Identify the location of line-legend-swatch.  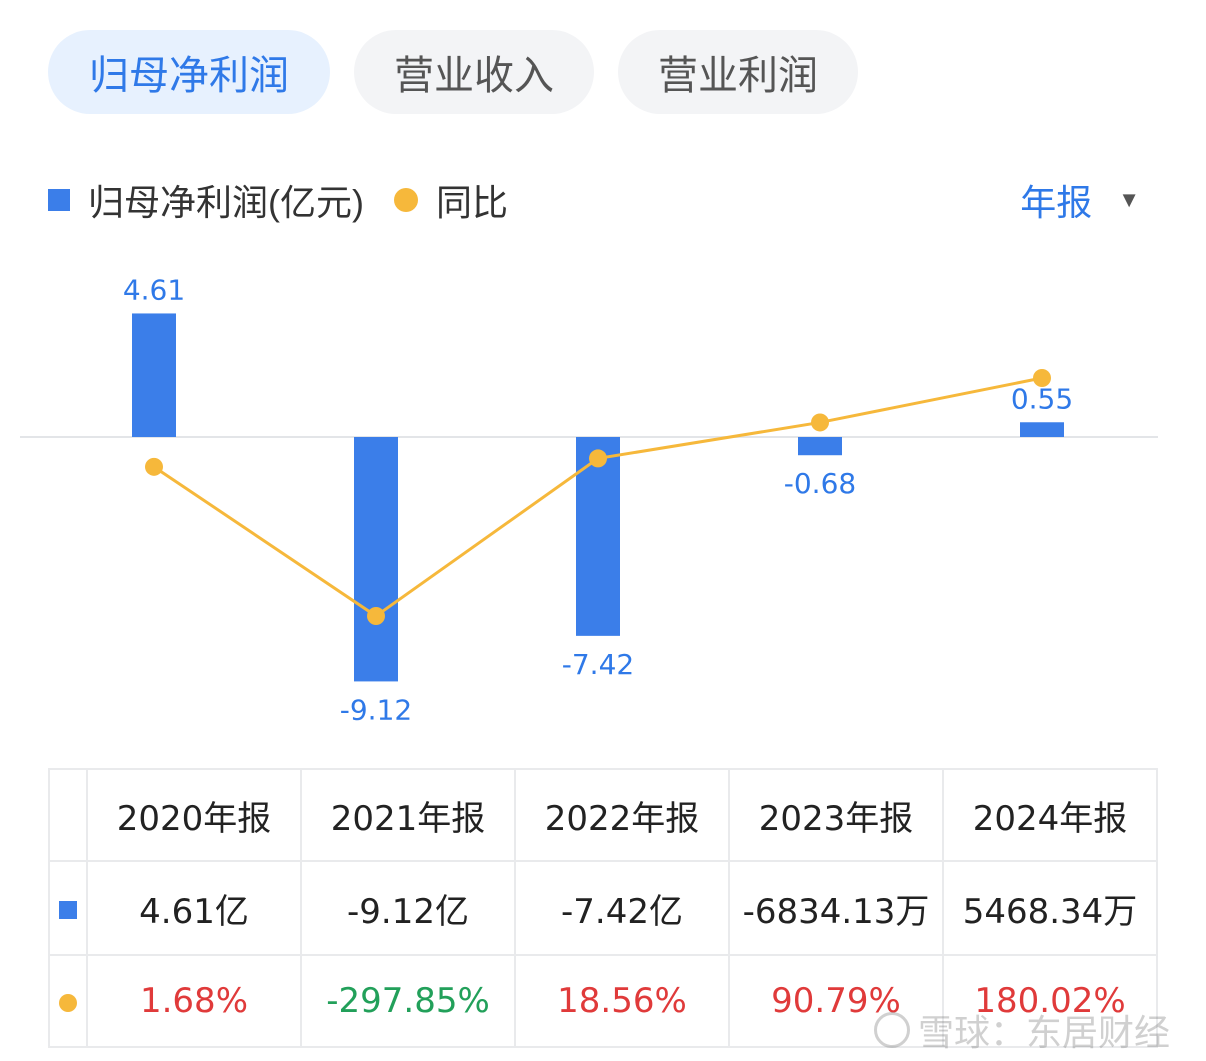
(405, 200).